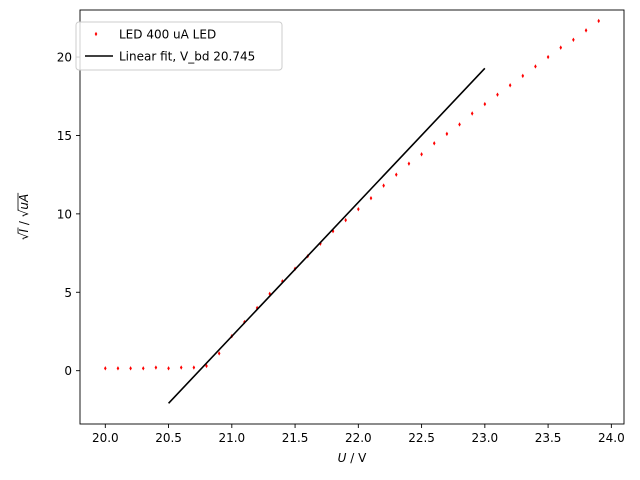 The height and width of the screenshot is (480, 640). Describe the element at coordinates (64, 58) in the screenshot. I see `y-tick-label: 20` at that location.